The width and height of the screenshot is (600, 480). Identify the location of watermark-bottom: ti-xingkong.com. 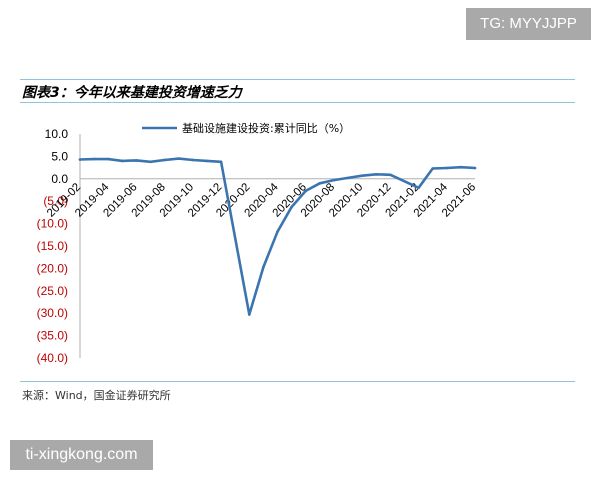
(81, 455).